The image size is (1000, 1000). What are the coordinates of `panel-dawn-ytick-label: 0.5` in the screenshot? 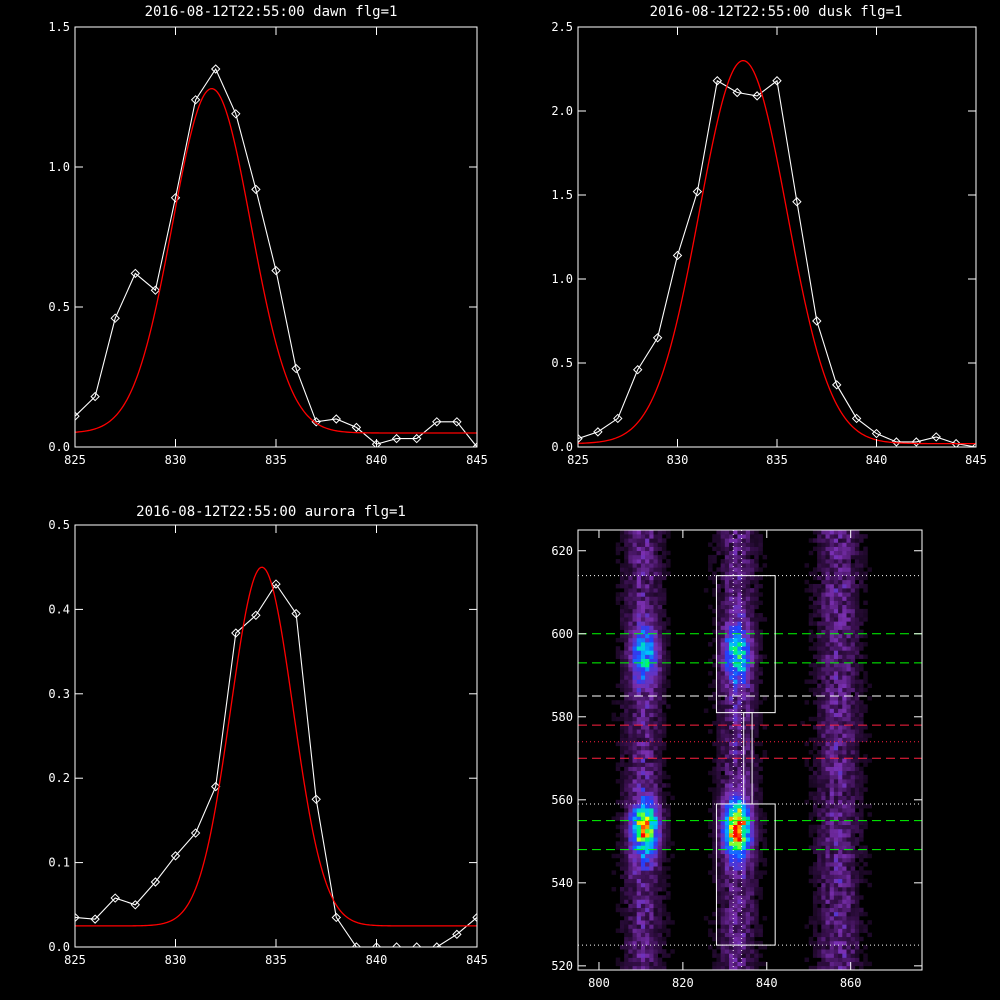 It's located at (59, 307).